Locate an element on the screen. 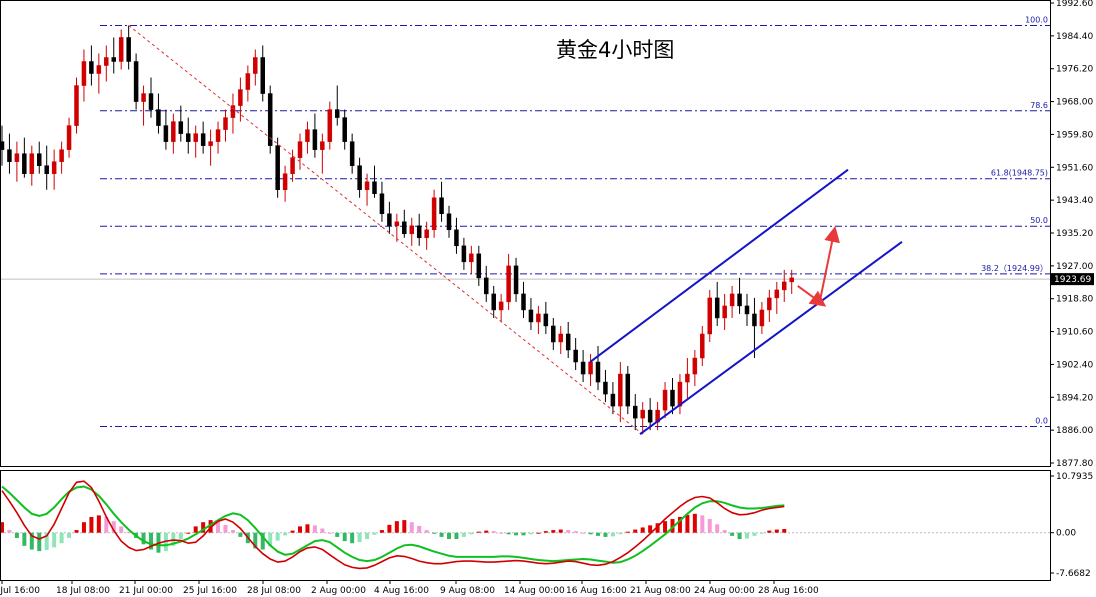 The height and width of the screenshot is (597, 1096). y-tick-label: 1943.40 is located at coordinates (1074, 201).